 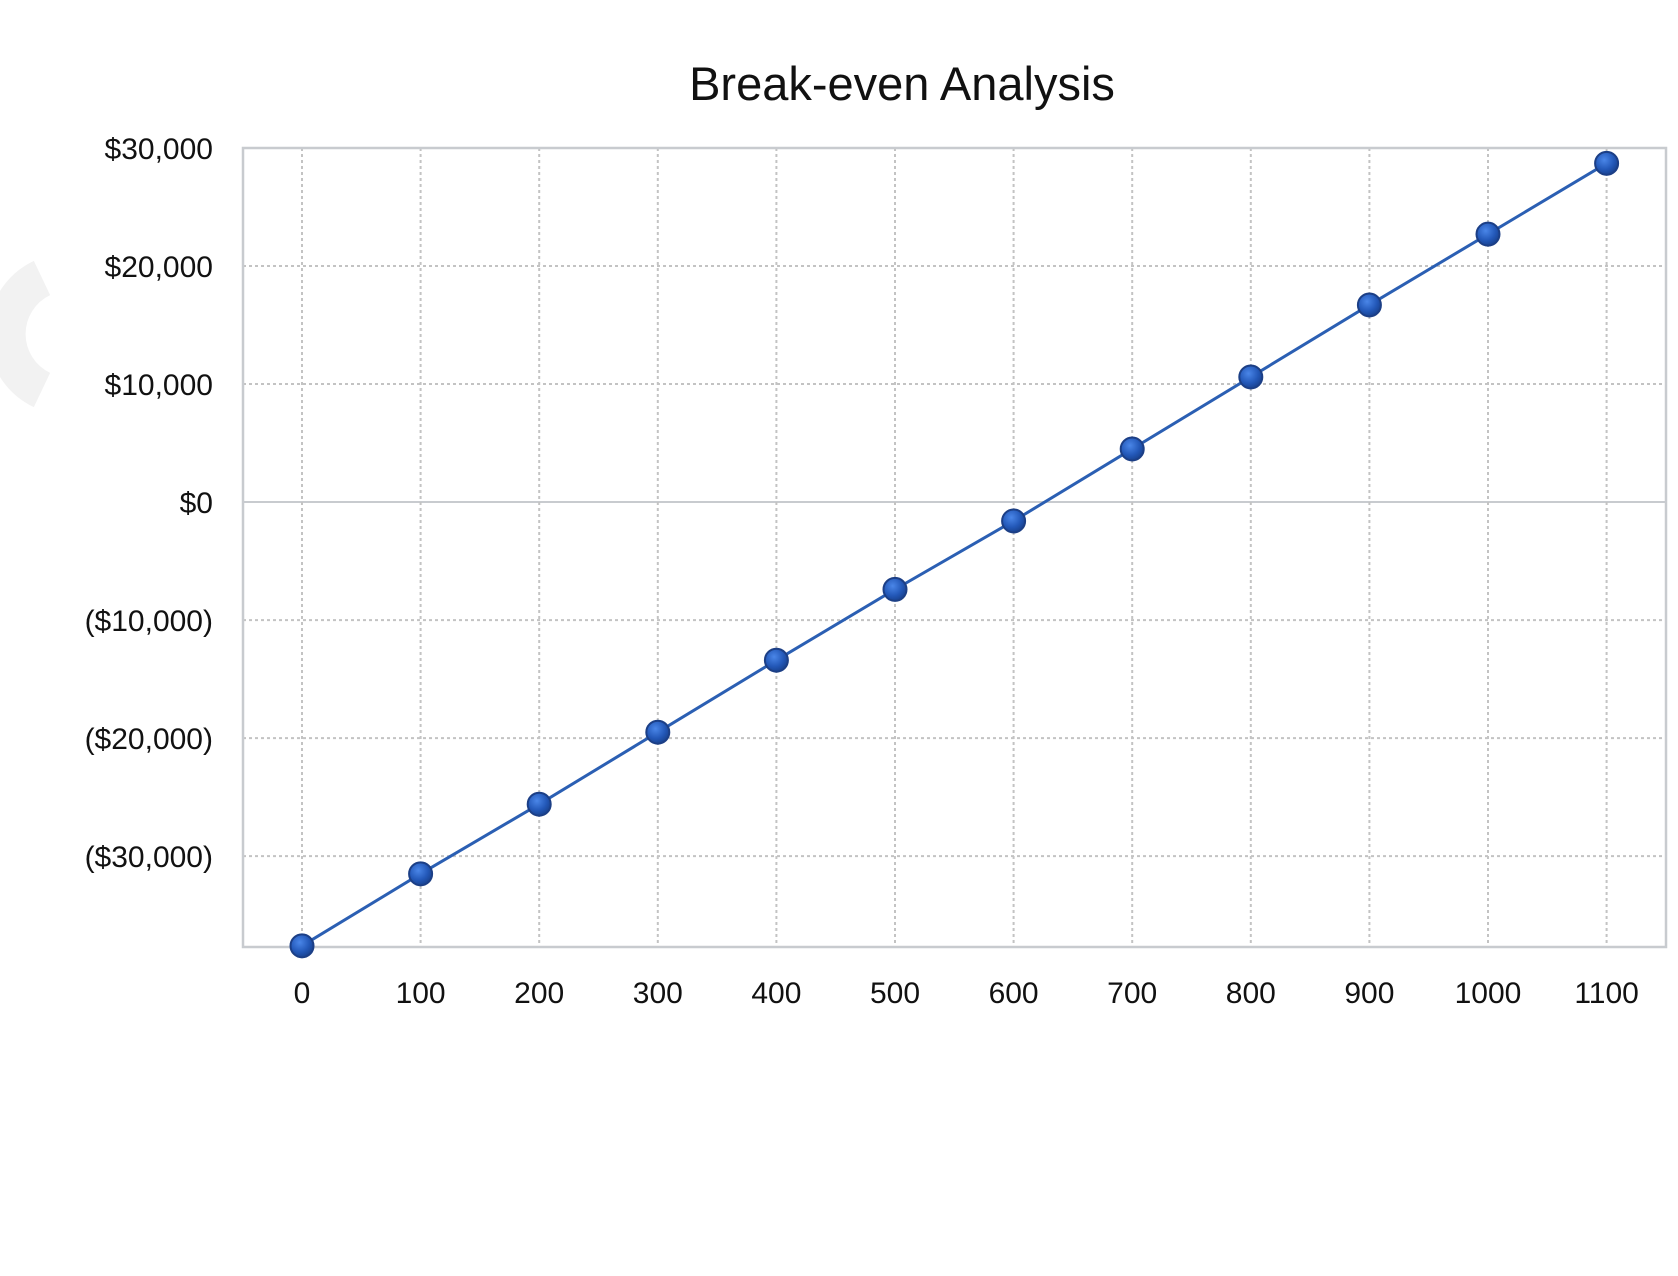 I want to click on x-tick-label: 700, so click(x=1132, y=993).